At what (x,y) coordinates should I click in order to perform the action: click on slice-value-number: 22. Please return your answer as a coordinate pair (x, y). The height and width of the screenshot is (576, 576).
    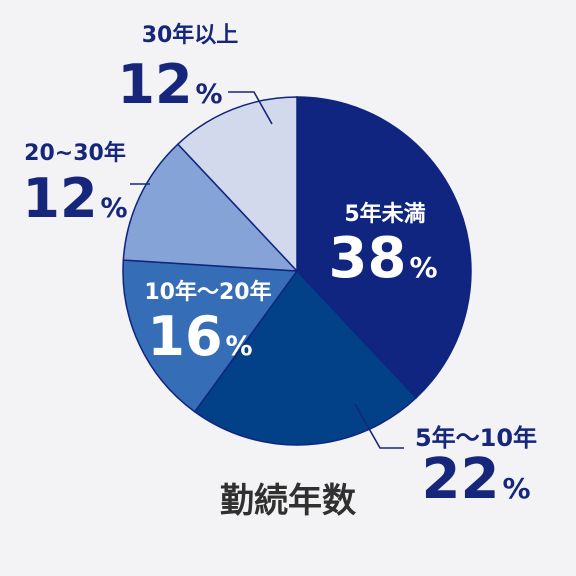
    Looking at the image, I should click on (461, 479).